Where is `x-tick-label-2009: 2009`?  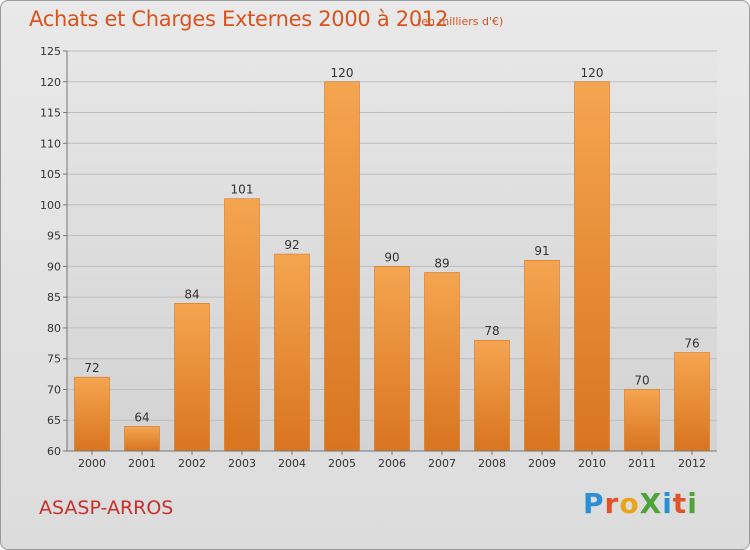 x-tick-label-2009: 2009 is located at coordinates (542, 463).